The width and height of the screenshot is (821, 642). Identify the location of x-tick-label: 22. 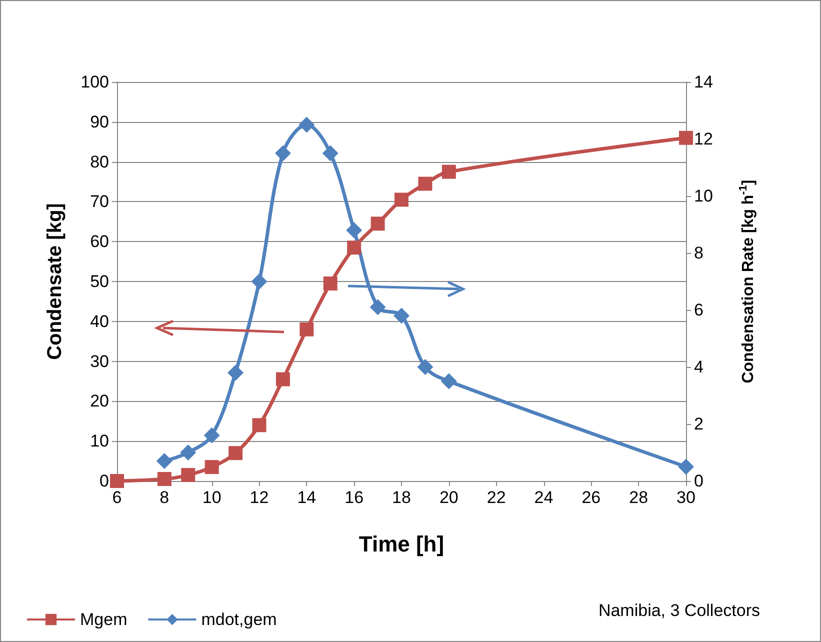
(496, 497).